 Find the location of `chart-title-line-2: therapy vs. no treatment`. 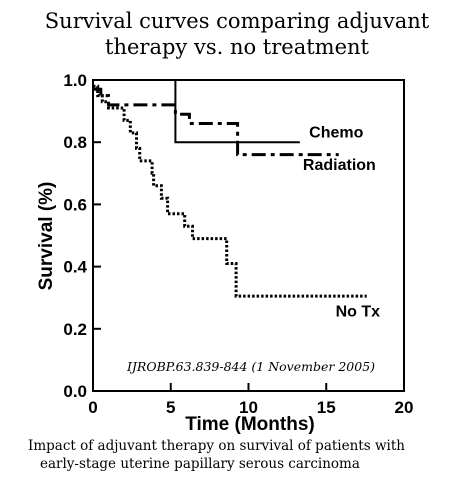

chart-title-line-2: therapy vs. no treatment is located at coordinates (237, 47).